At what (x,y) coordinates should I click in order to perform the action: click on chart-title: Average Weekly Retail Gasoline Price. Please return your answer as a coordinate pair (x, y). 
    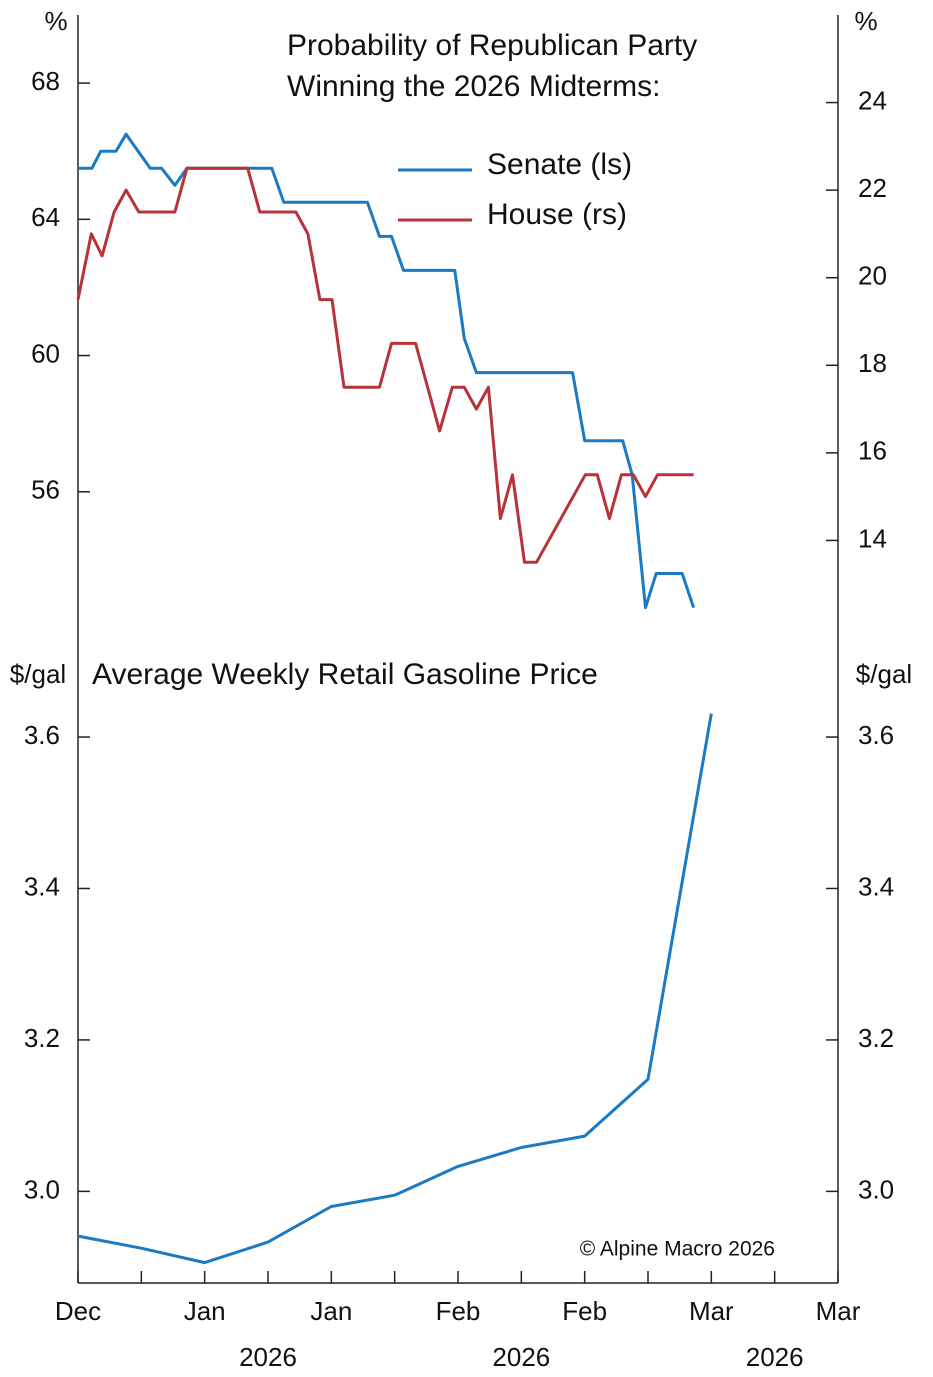
    Looking at the image, I should click on (345, 674).